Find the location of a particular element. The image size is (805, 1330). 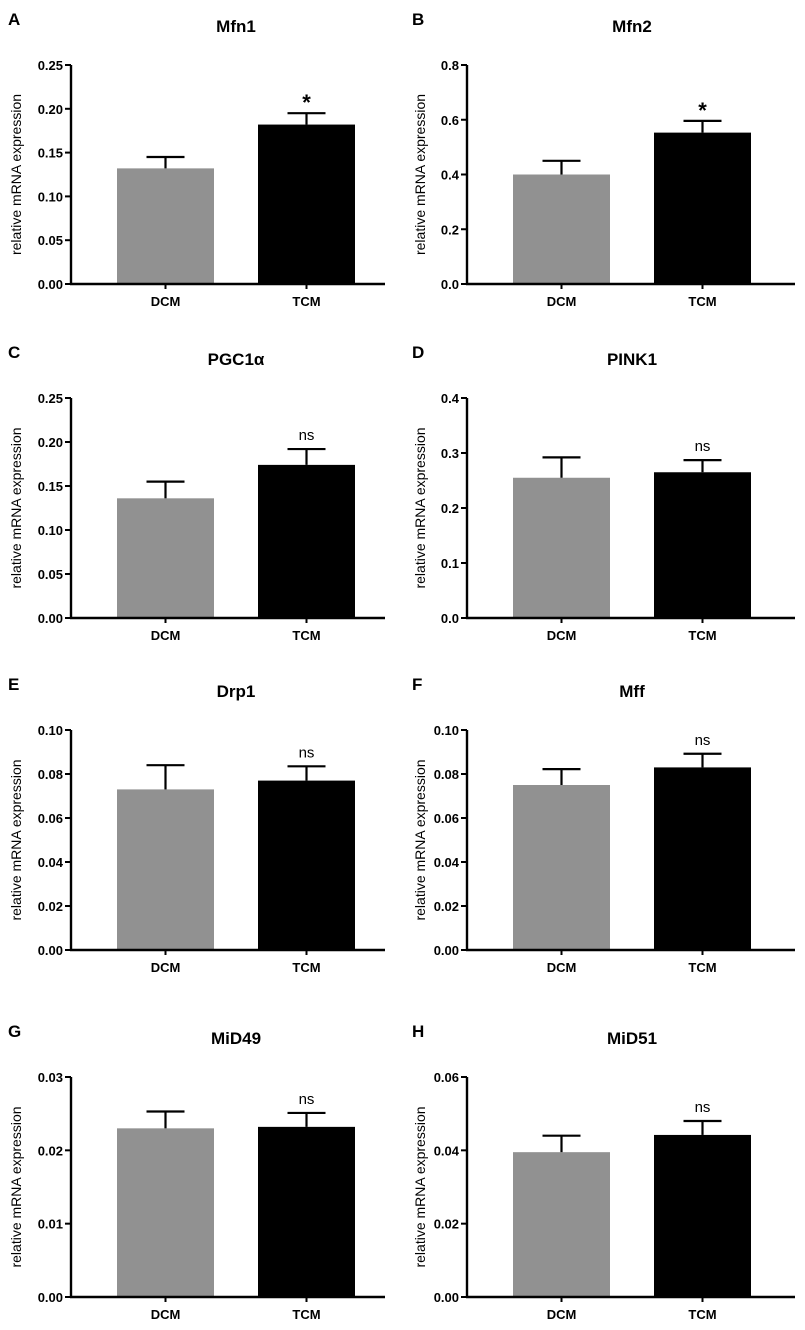

chart-title: Drp1 is located at coordinates (236, 691).